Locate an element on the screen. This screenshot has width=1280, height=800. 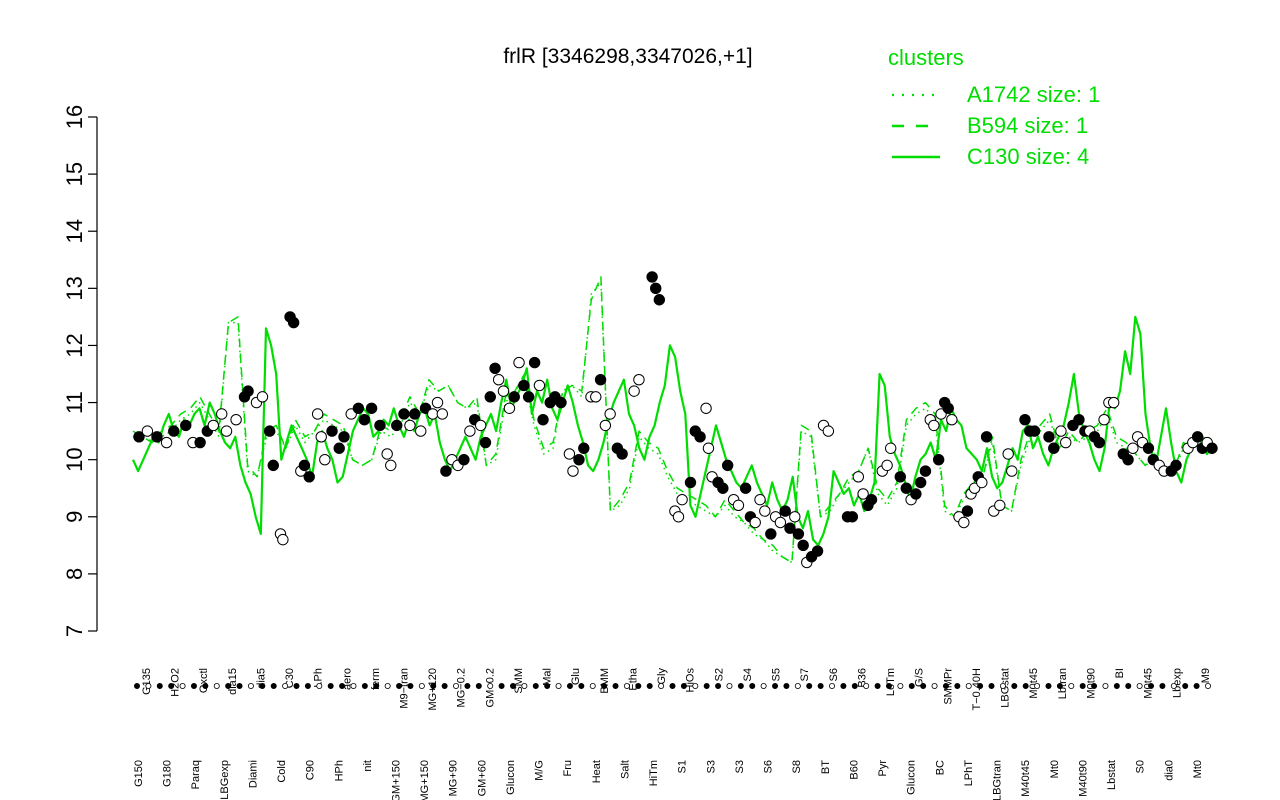
y-tick-label: 10 is located at coordinates (74, 459).